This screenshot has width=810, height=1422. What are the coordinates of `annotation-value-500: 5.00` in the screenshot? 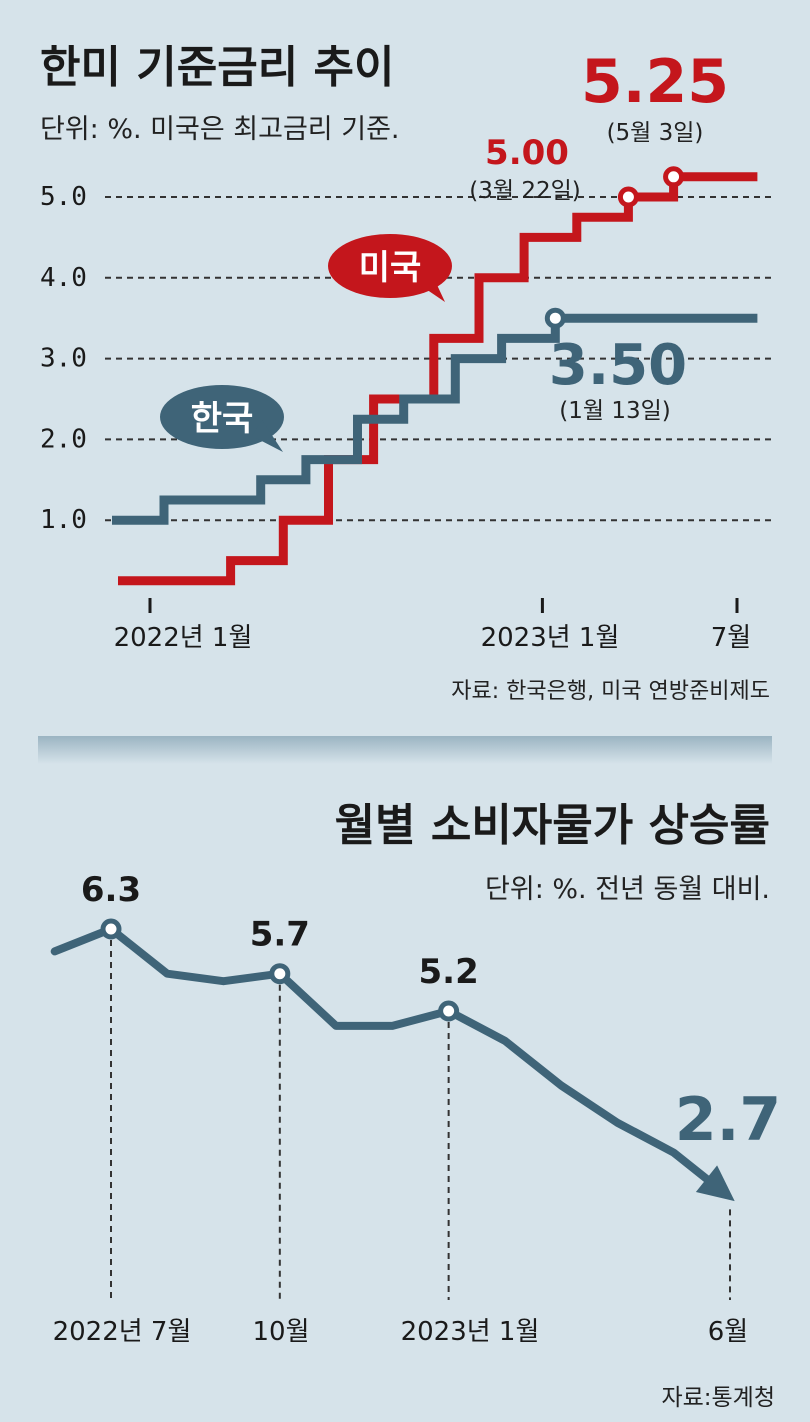 It's located at (527, 153).